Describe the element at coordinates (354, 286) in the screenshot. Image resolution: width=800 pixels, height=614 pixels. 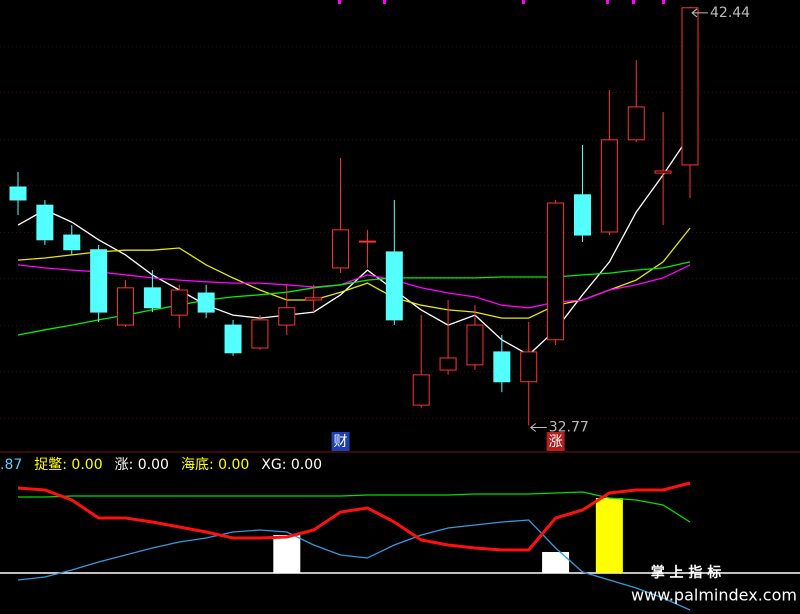
I see `moving-average` at that location.